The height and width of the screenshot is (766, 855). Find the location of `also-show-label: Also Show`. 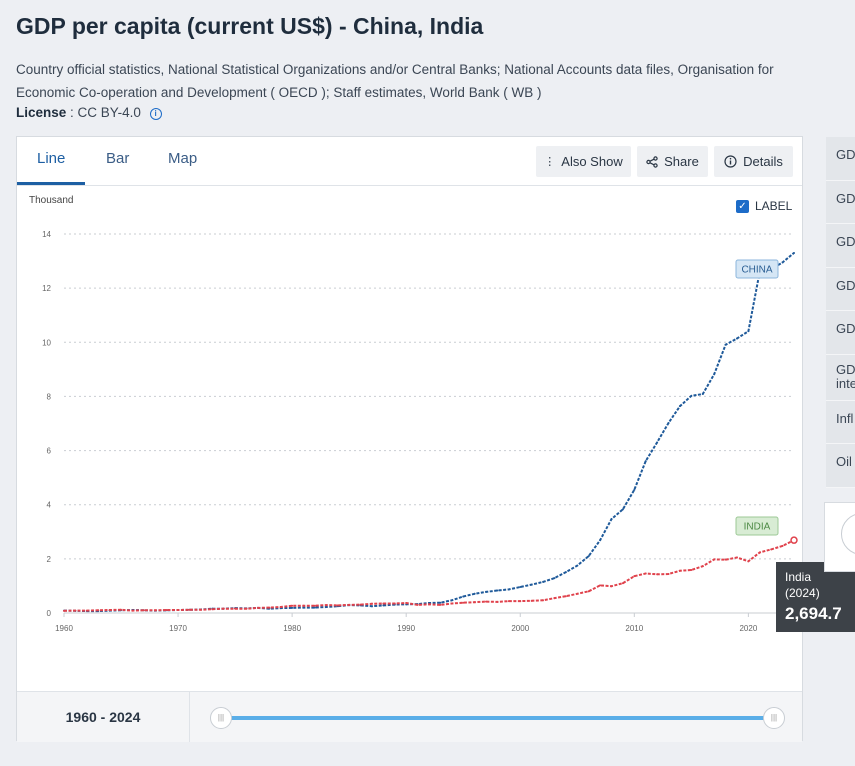

also-show-label: Also Show is located at coordinates (592, 161).